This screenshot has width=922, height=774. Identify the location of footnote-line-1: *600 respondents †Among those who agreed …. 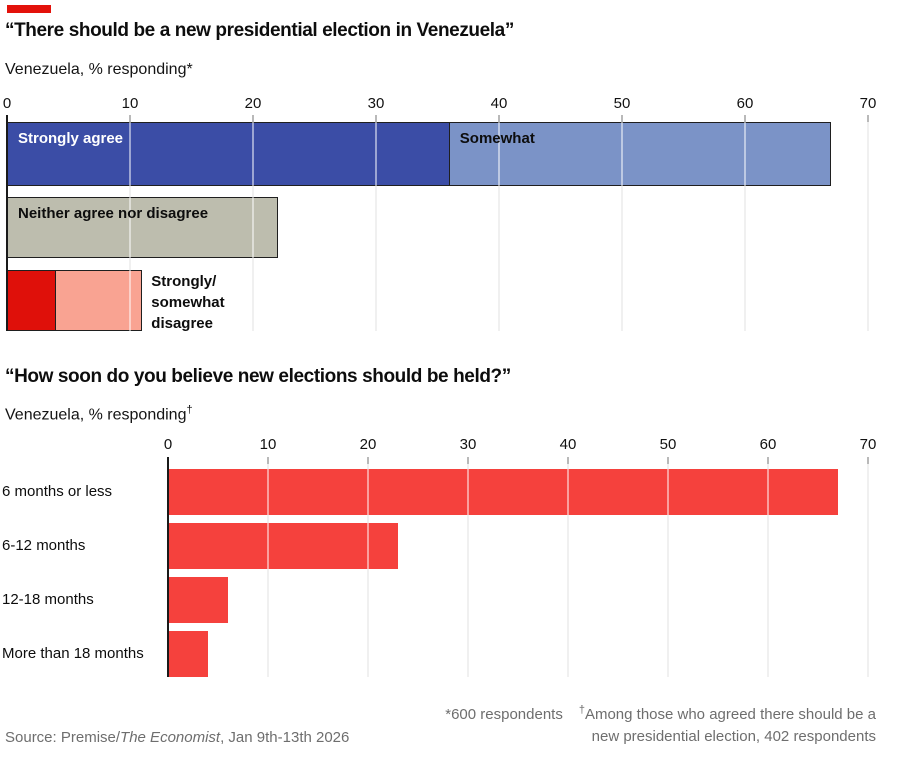
(660, 712).